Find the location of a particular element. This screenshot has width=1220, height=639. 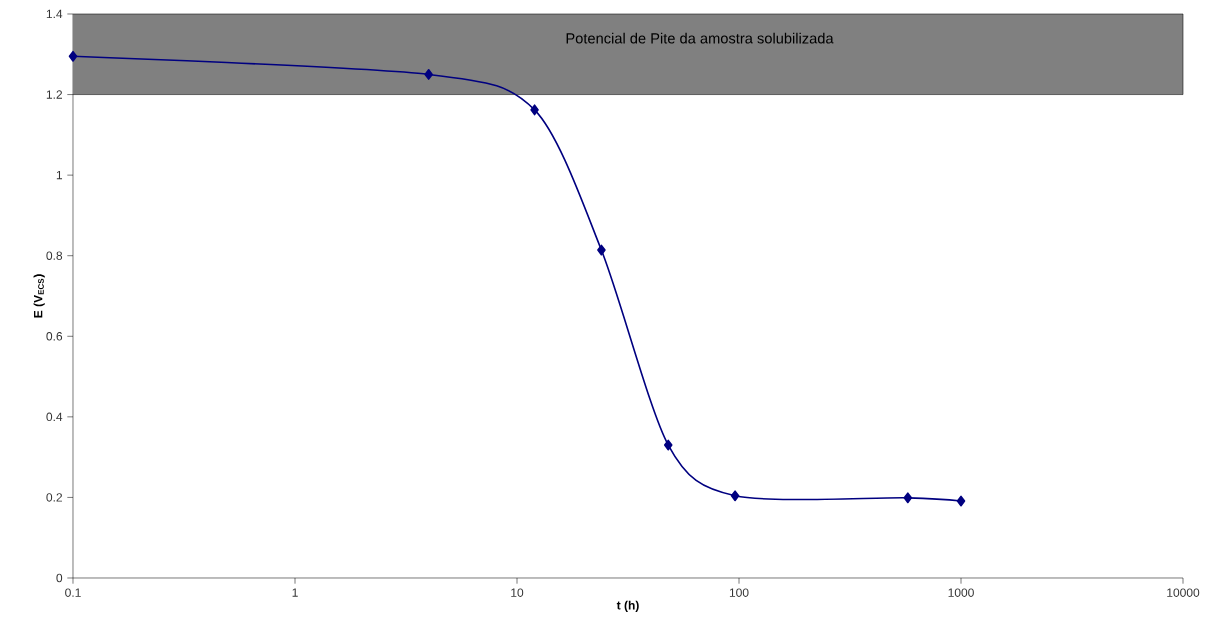

x-tick-label: 100 is located at coordinates (739, 592).